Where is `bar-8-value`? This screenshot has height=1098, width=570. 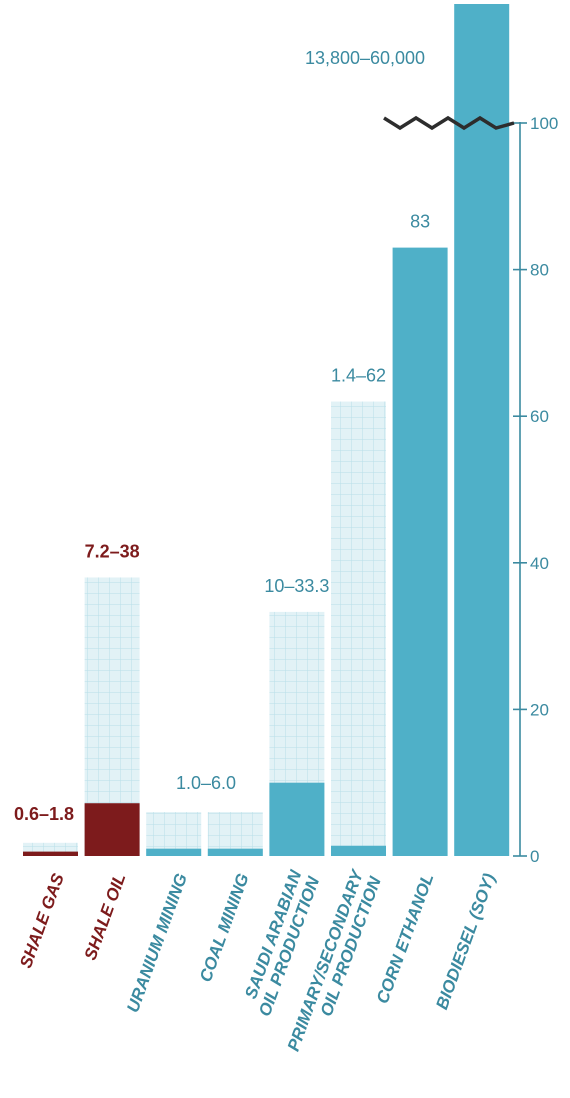 bar-8-value is located at coordinates (482, 430).